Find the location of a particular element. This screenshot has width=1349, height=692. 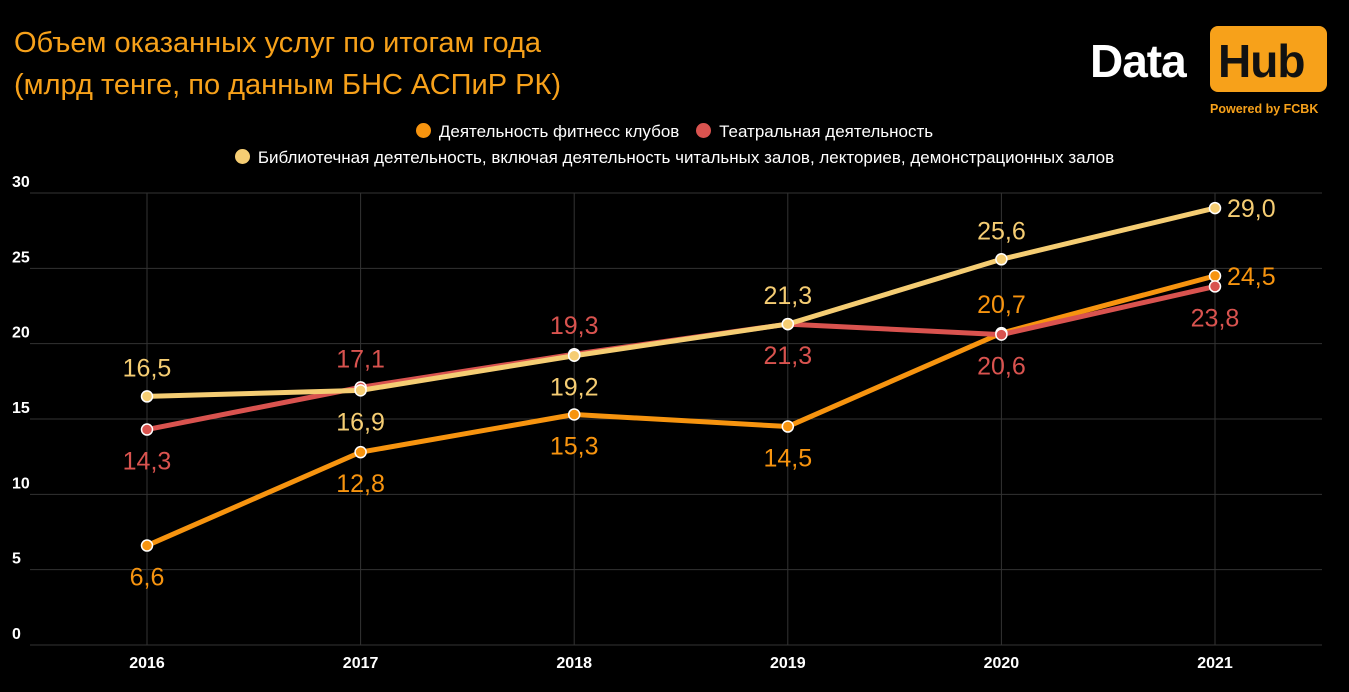

data-label-2-4: 25,6 is located at coordinates (1001, 231).